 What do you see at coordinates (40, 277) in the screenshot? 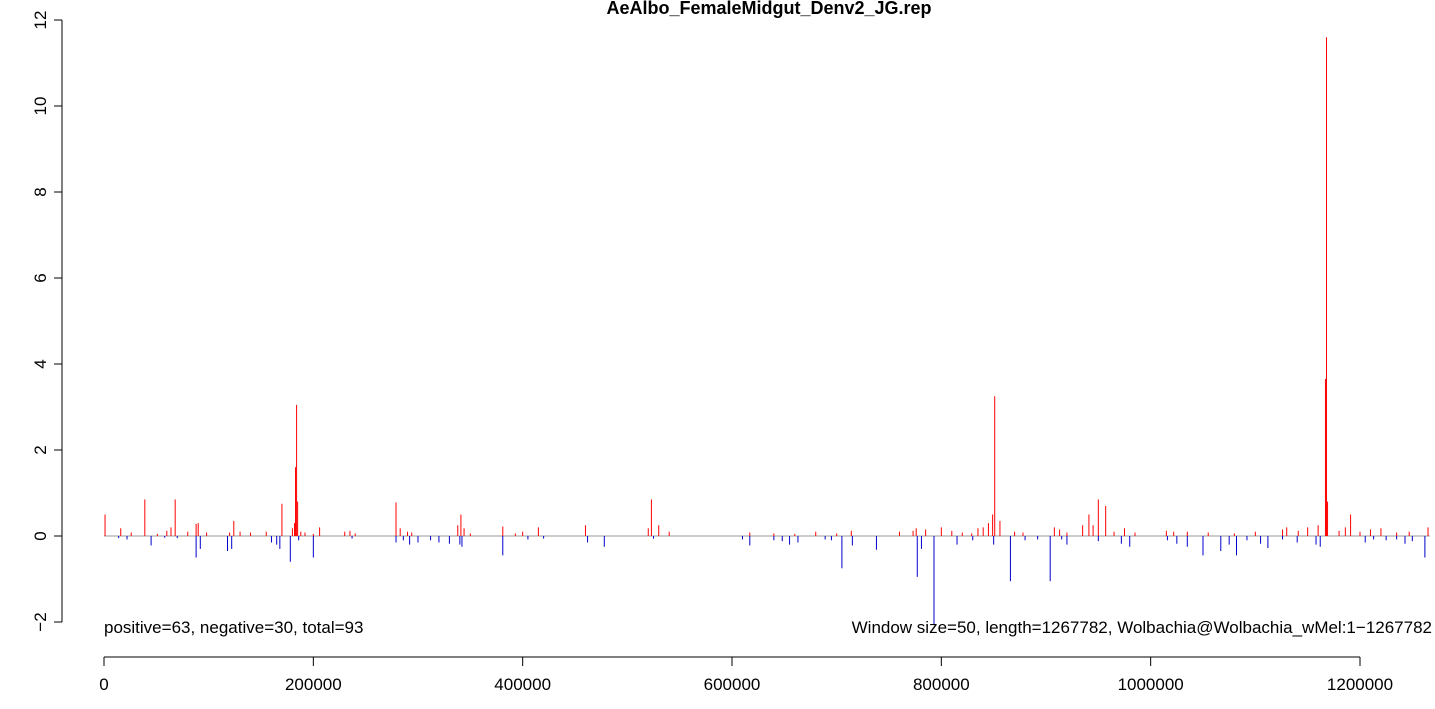
I see `y-tick-label: 6` at bounding box center [40, 277].